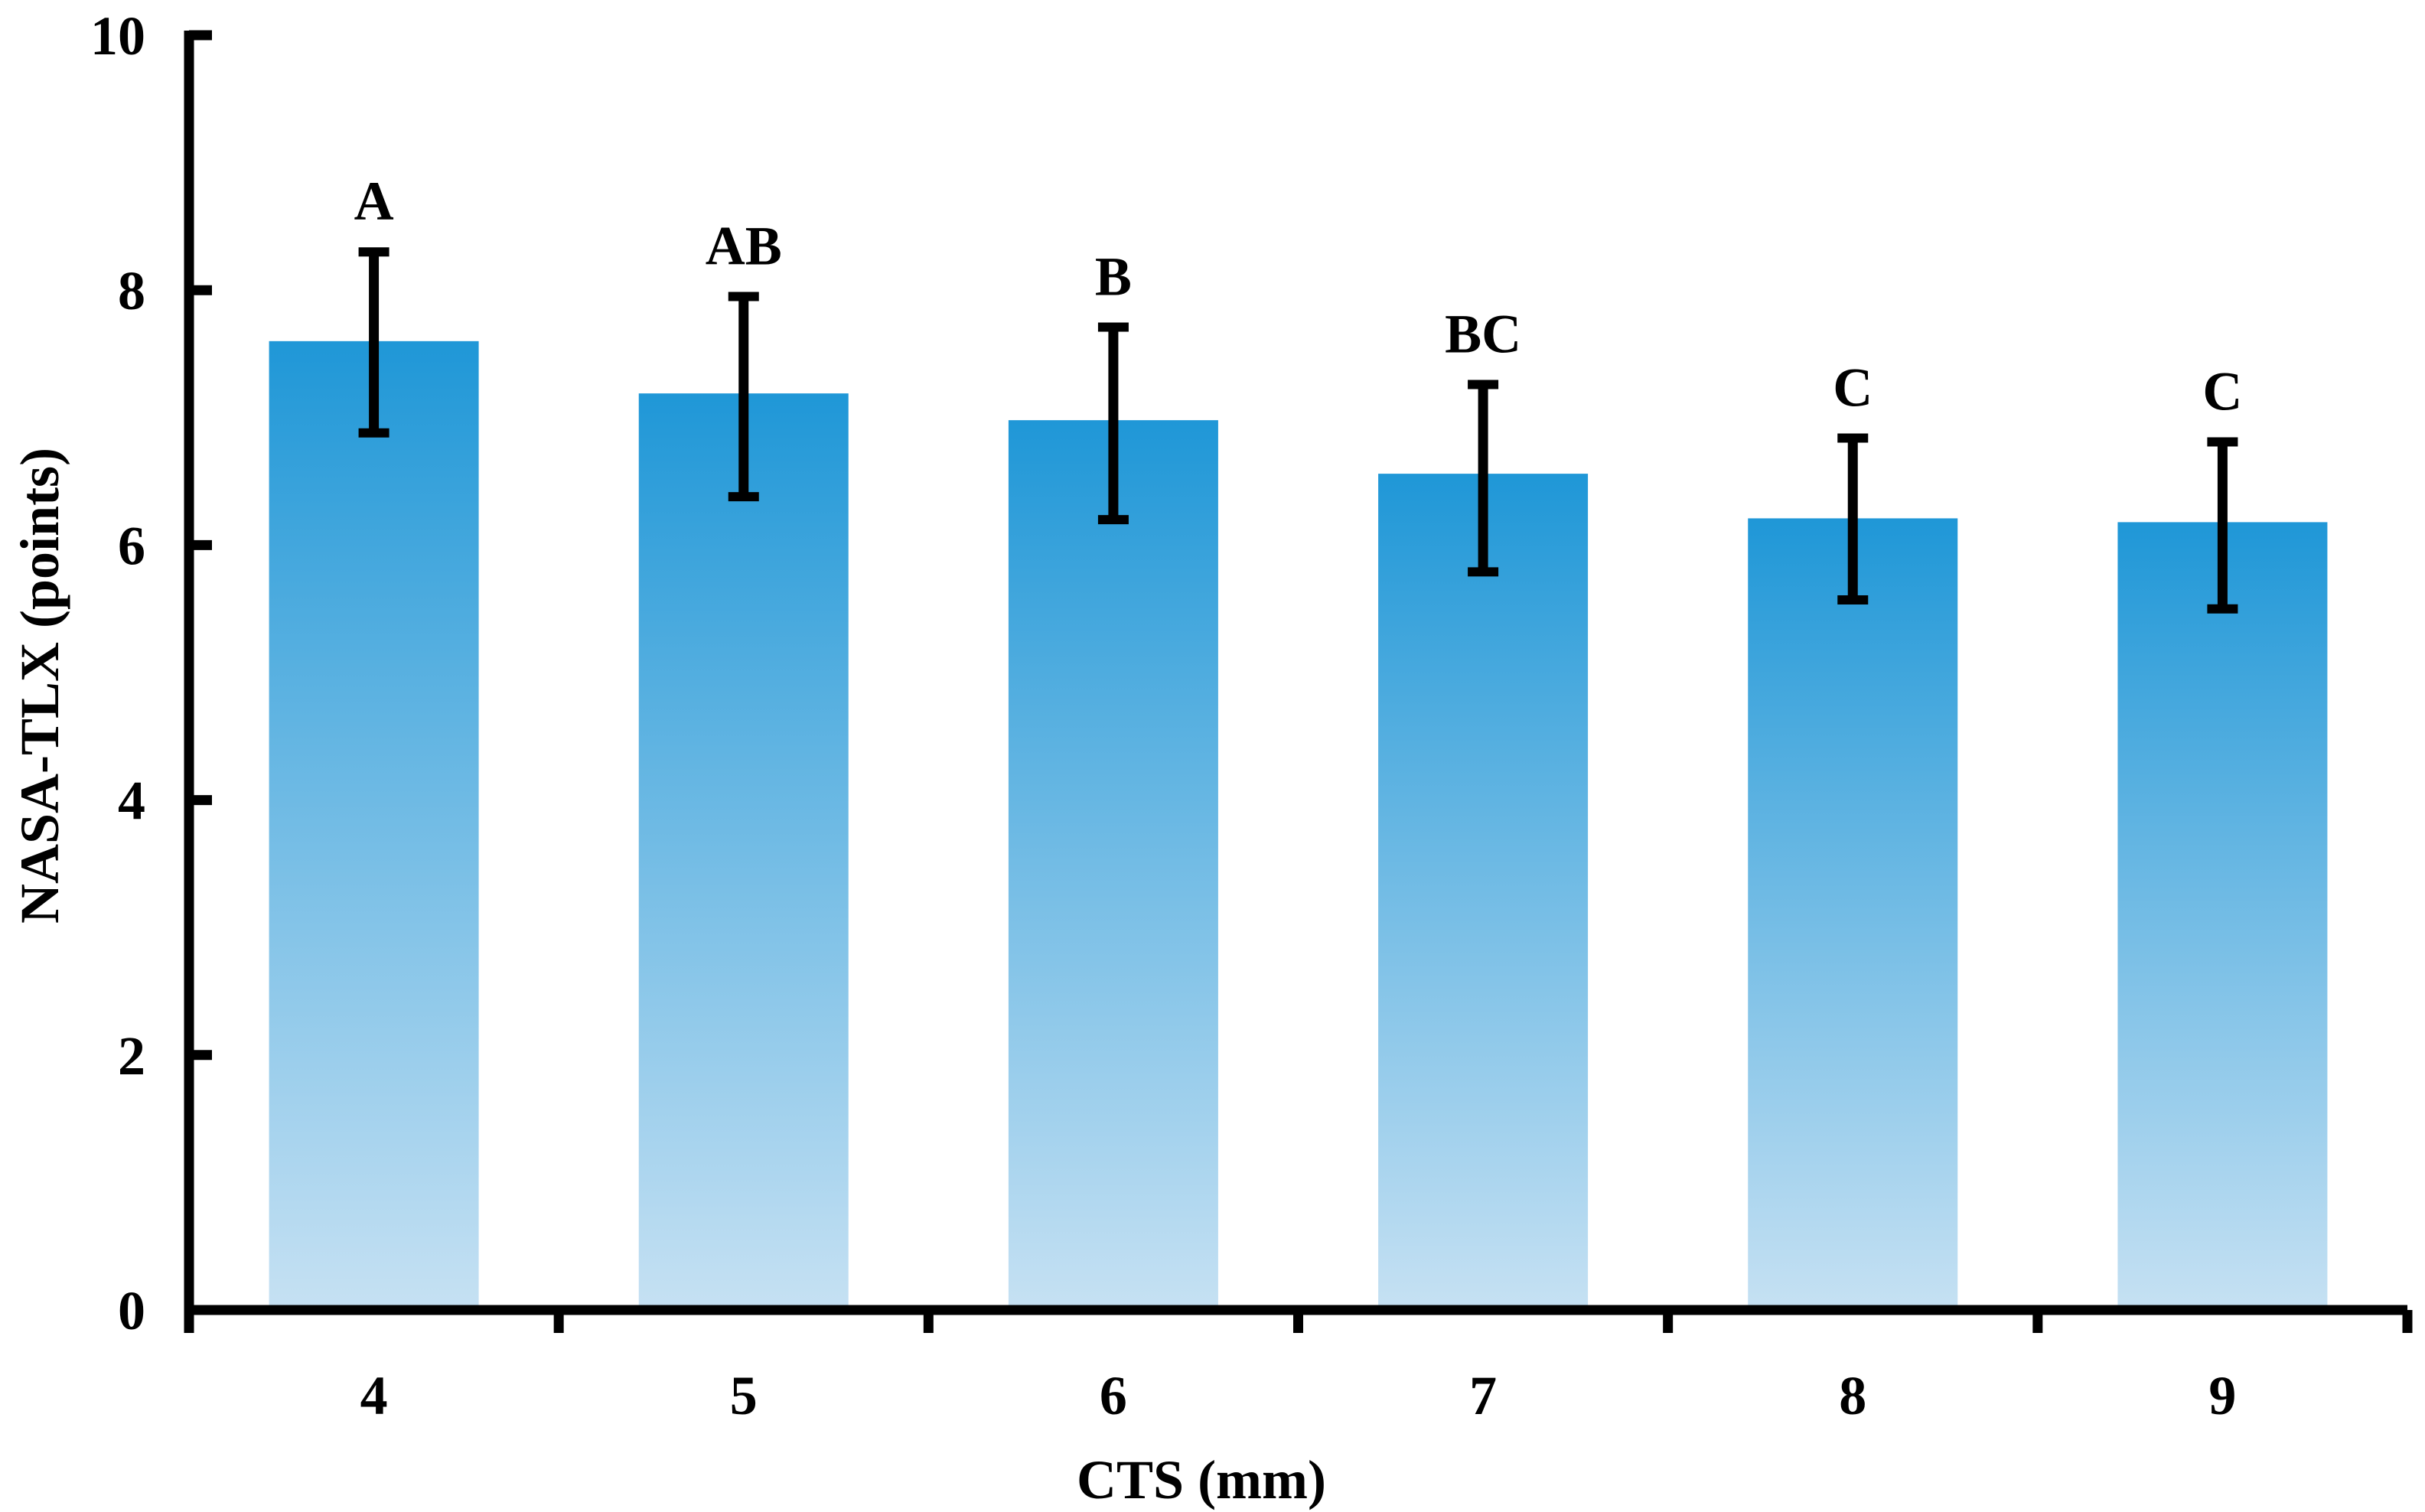 The width and height of the screenshot is (2425, 1512). Describe the element at coordinates (117, 36) in the screenshot. I see `y-tick-label-10: 10` at that location.